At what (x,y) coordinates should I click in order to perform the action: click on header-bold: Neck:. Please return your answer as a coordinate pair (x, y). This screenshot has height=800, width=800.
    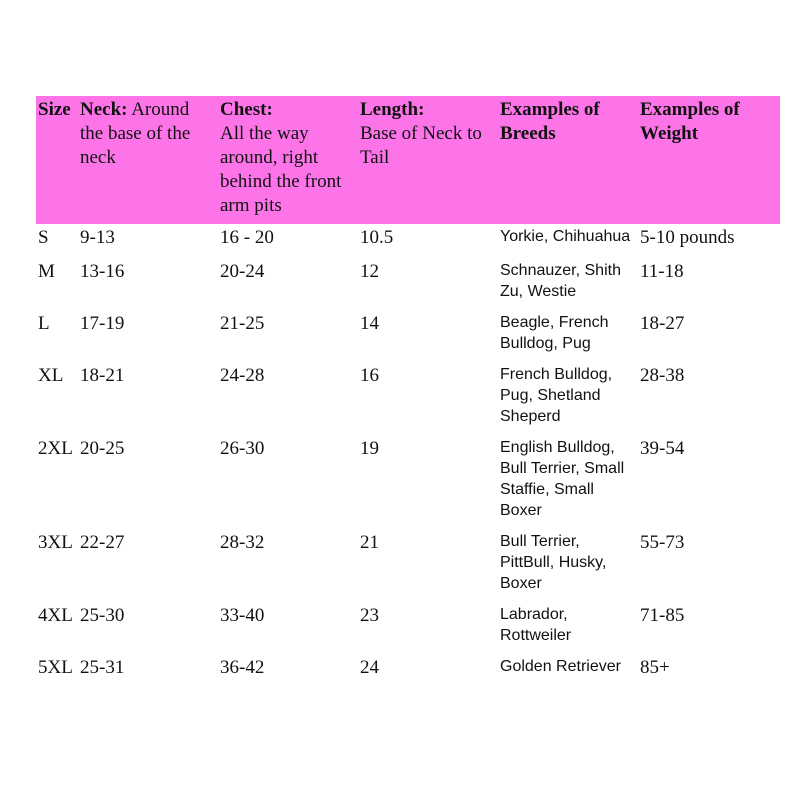
    Looking at the image, I should click on (104, 109).